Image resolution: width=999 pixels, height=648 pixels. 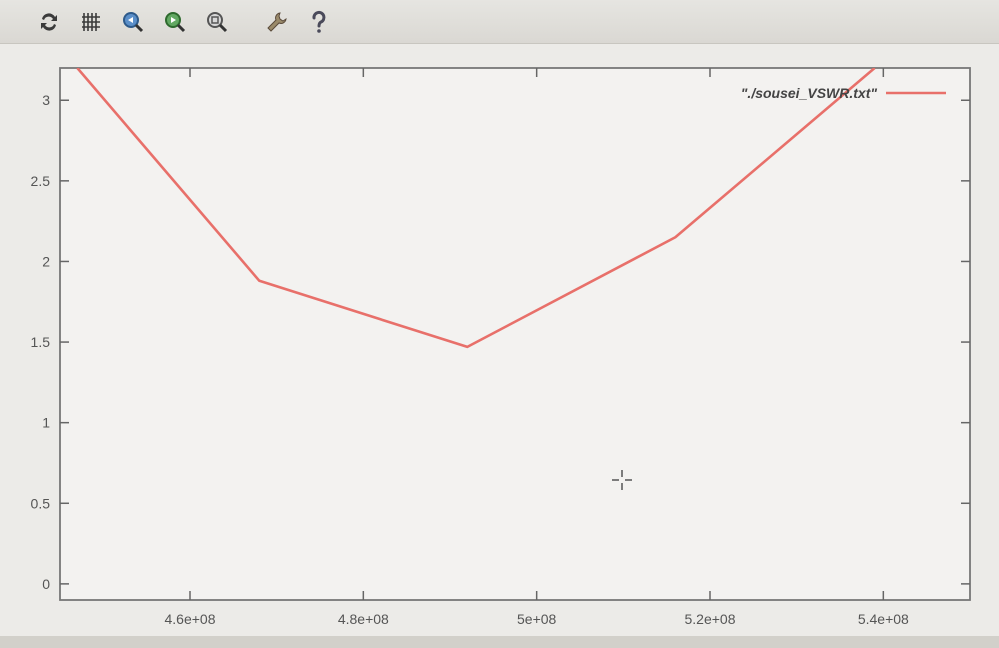 I want to click on crosshair-cursor-icon, so click(x=622, y=480).